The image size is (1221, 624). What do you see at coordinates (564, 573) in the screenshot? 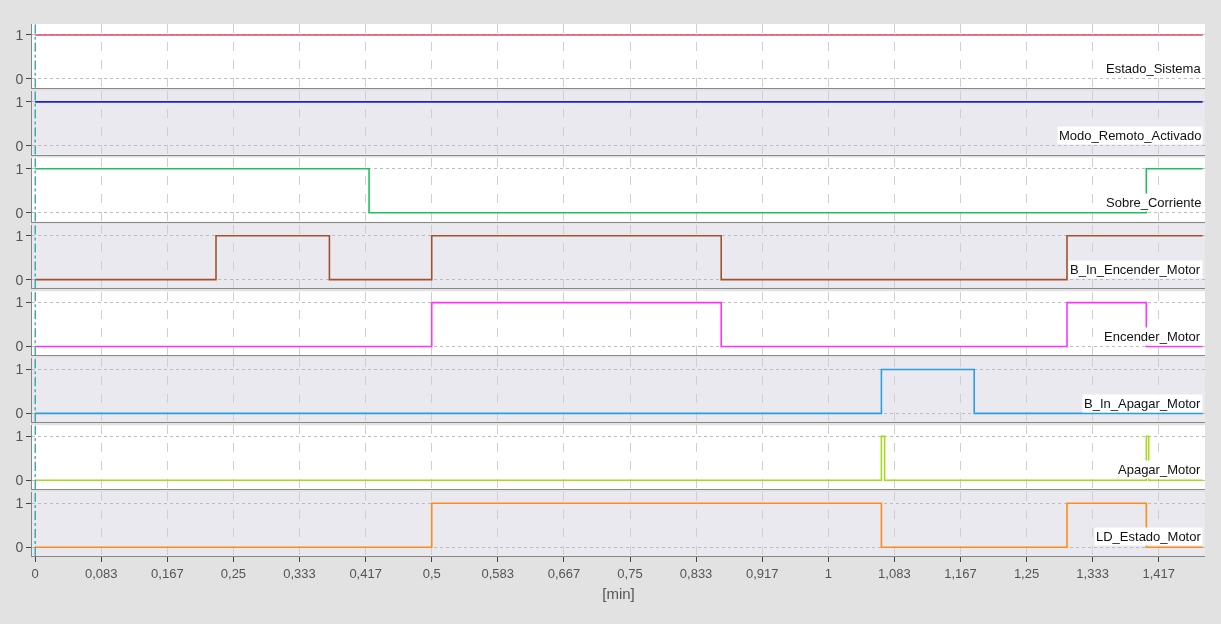
I see `x-tick-label: 0,667` at bounding box center [564, 573].